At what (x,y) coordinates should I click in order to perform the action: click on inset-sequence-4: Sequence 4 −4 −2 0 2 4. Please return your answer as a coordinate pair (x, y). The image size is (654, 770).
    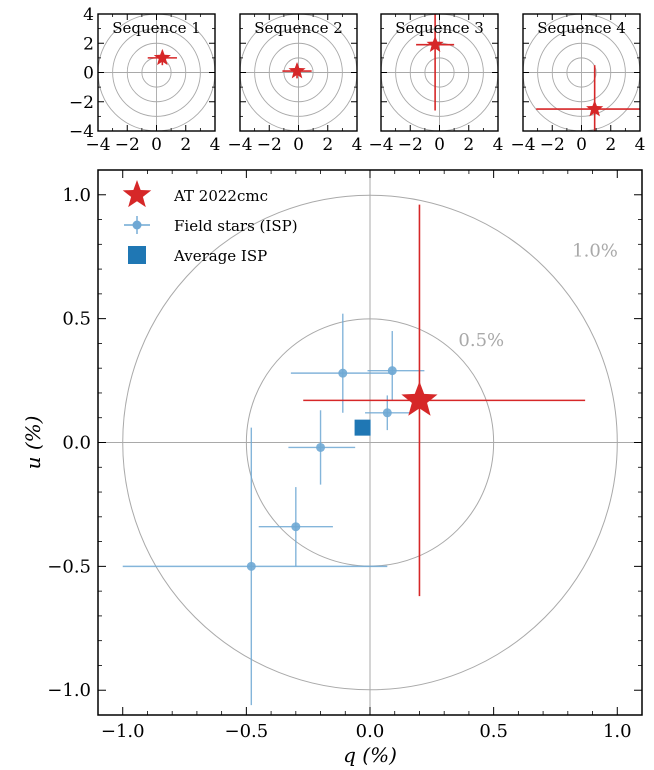
    Looking at the image, I should click on (578, 84).